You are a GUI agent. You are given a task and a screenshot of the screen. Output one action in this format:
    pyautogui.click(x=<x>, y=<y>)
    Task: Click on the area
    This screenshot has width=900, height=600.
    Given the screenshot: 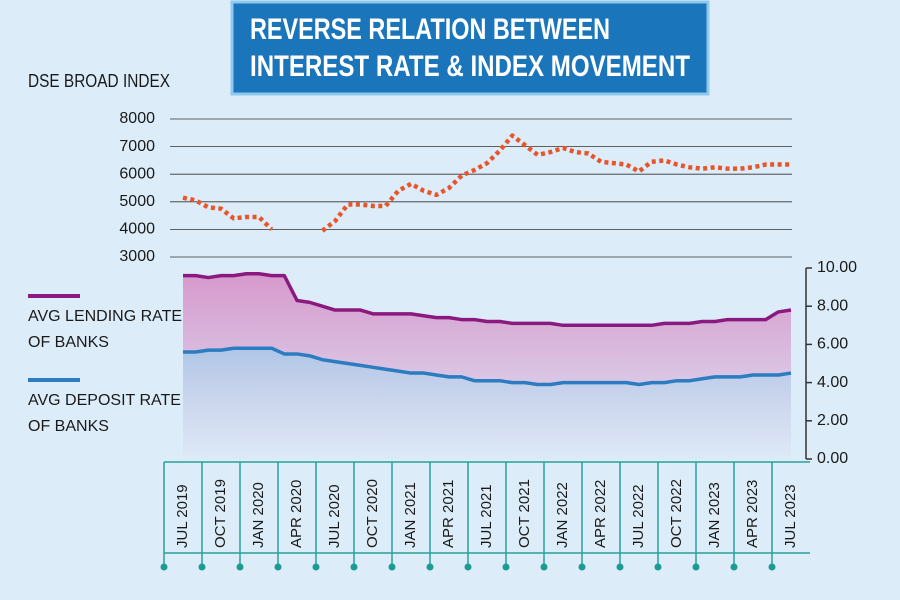 What is the action you would take?
    pyautogui.click(x=487, y=403)
    